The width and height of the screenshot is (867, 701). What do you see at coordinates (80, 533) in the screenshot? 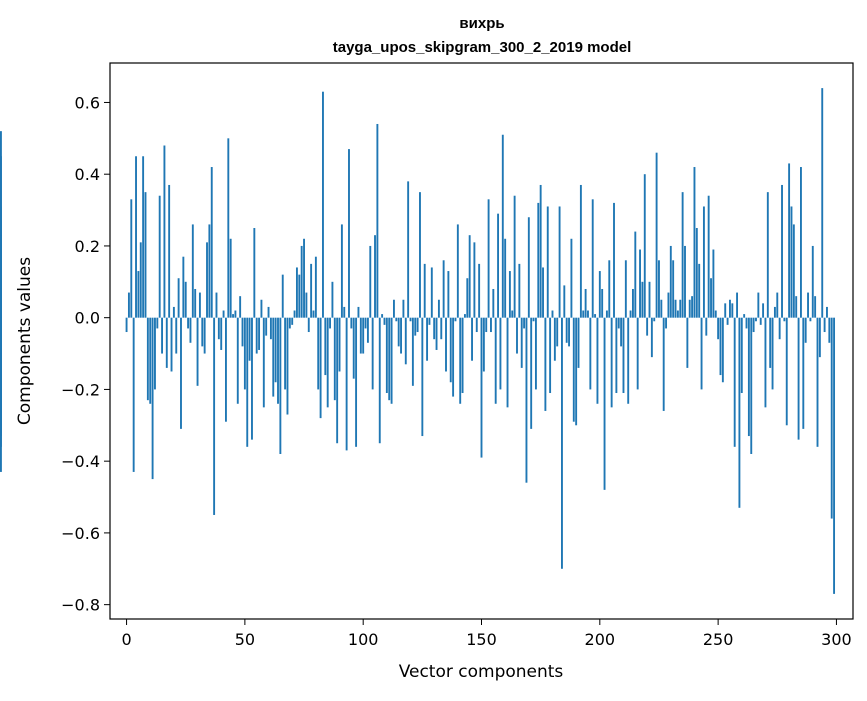
I see `y-tick-label: −0.6` at bounding box center [80, 533].